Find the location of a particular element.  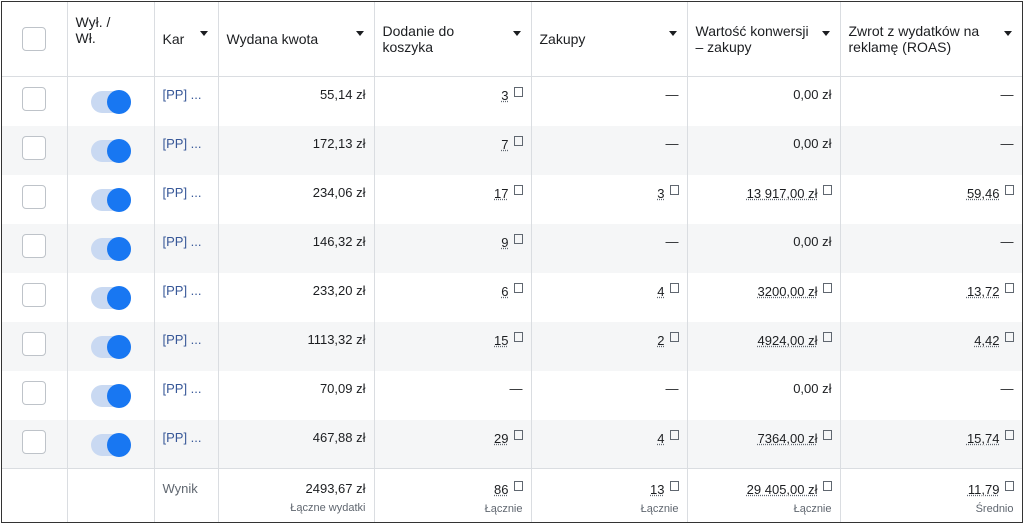

total-value: 11,79 is located at coordinates (983, 489).